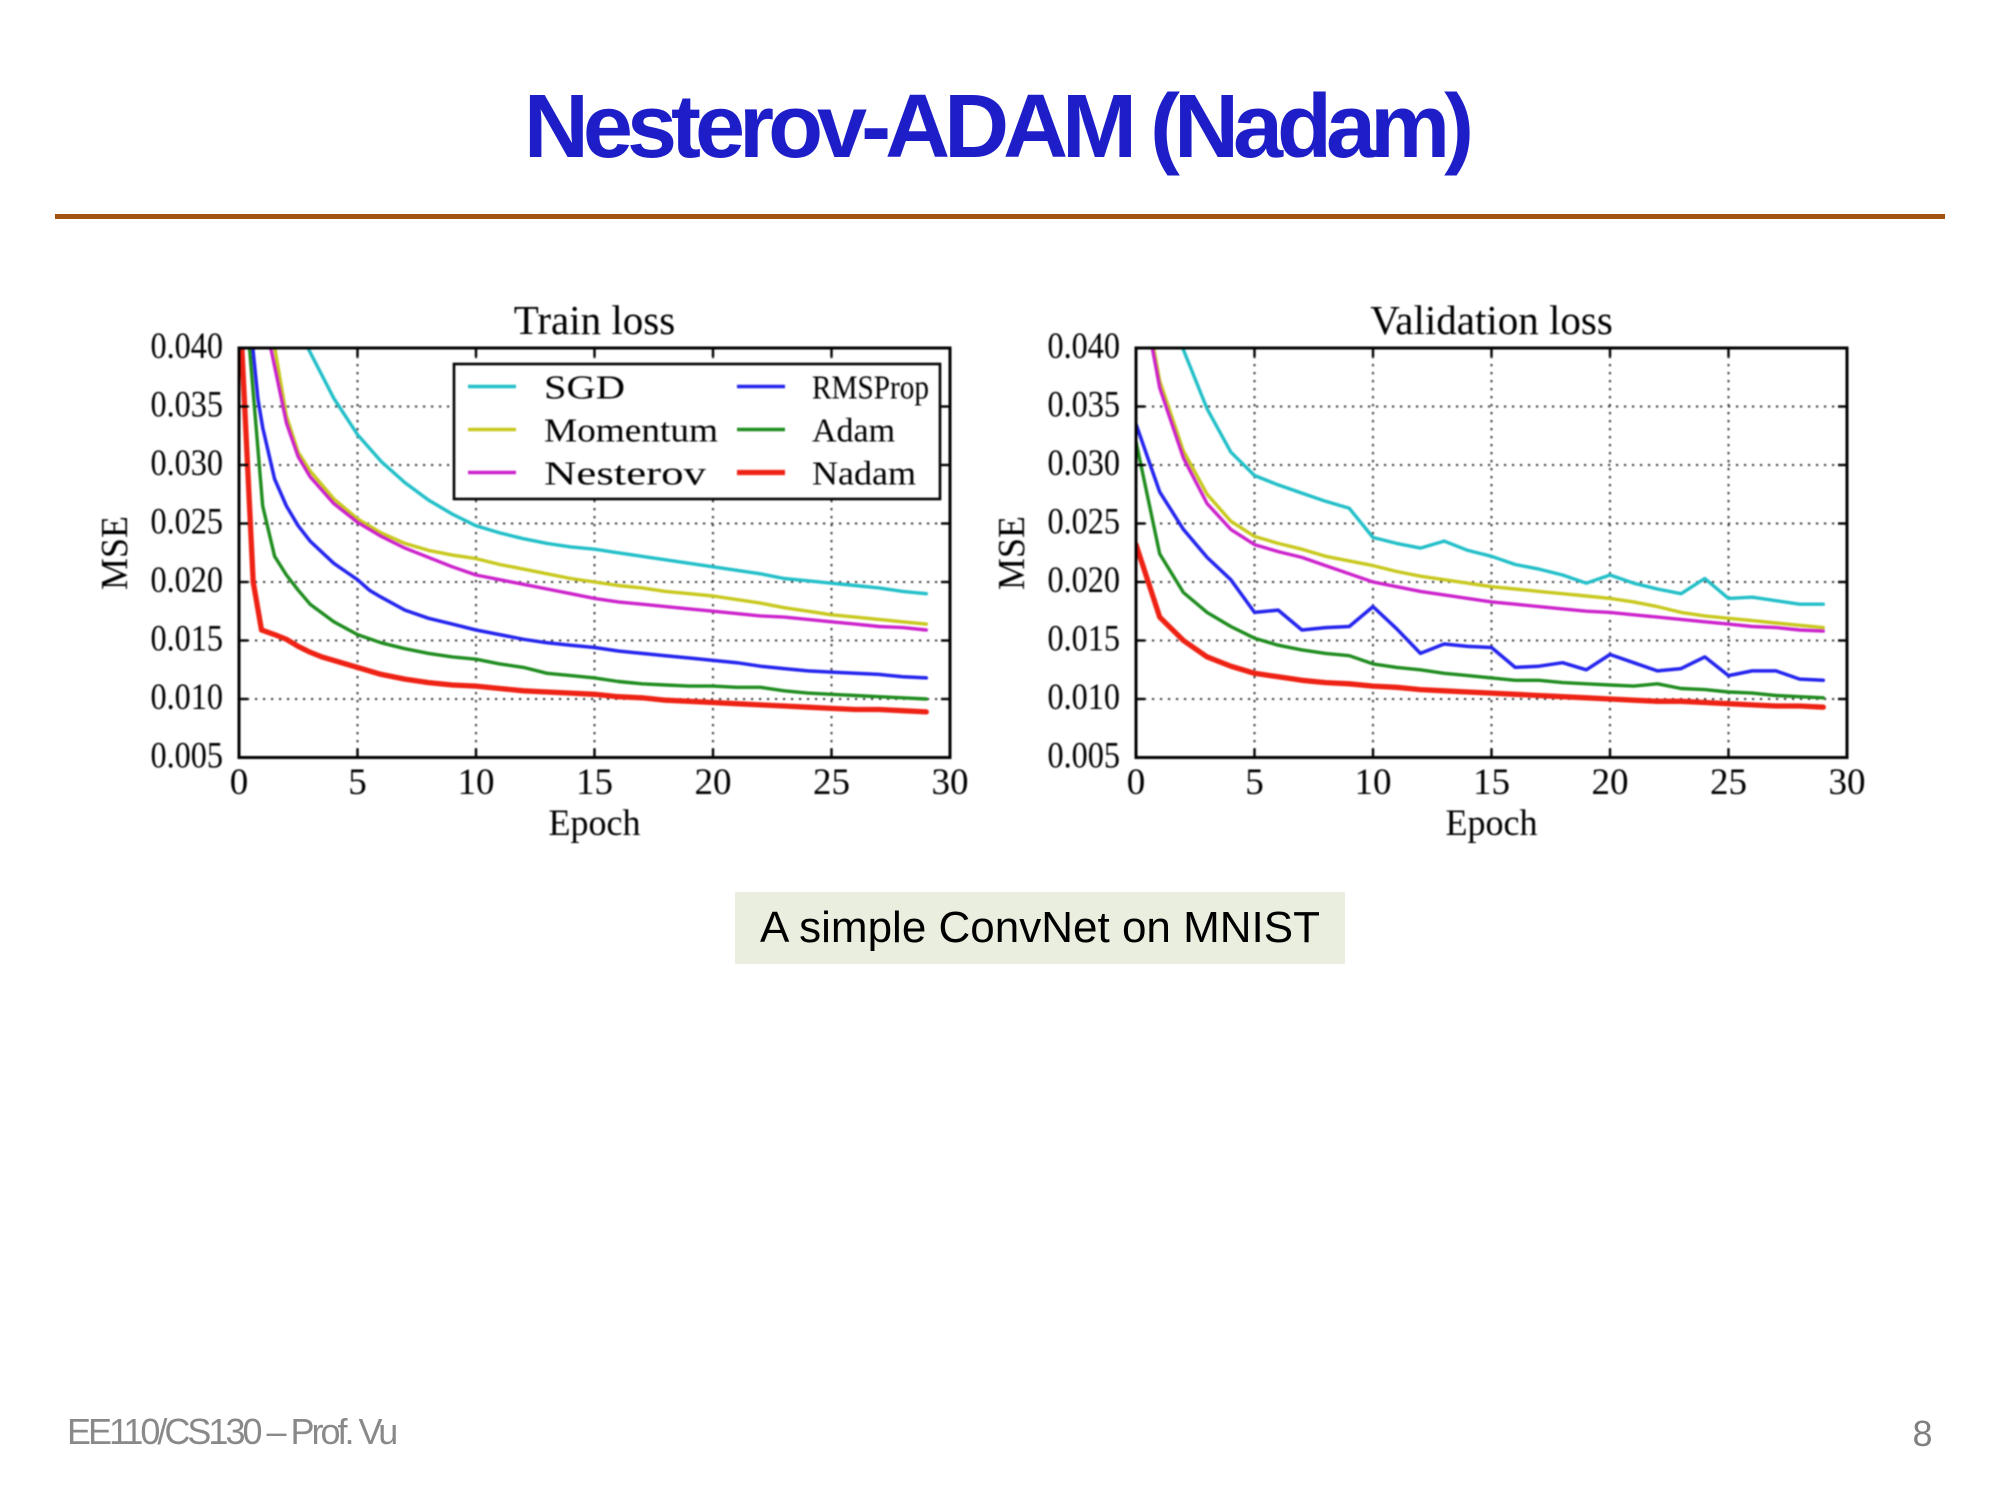  I want to click on svg-text: Nesterov, so click(625, 474).